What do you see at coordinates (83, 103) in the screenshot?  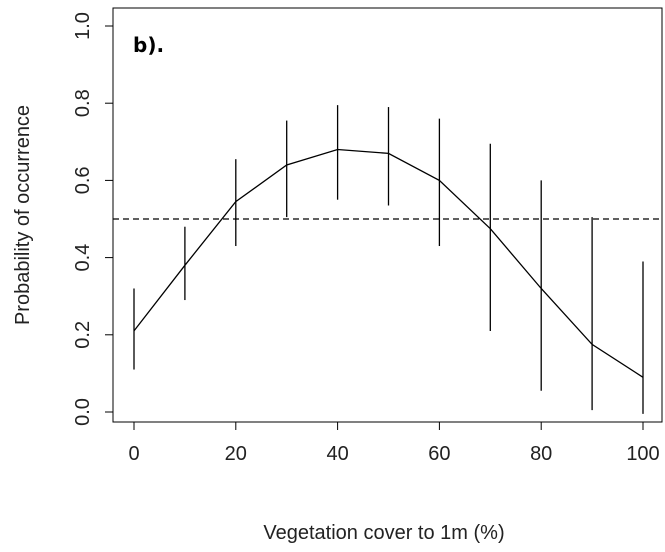 I see `y-tick-label: 0.8` at bounding box center [83, 103].